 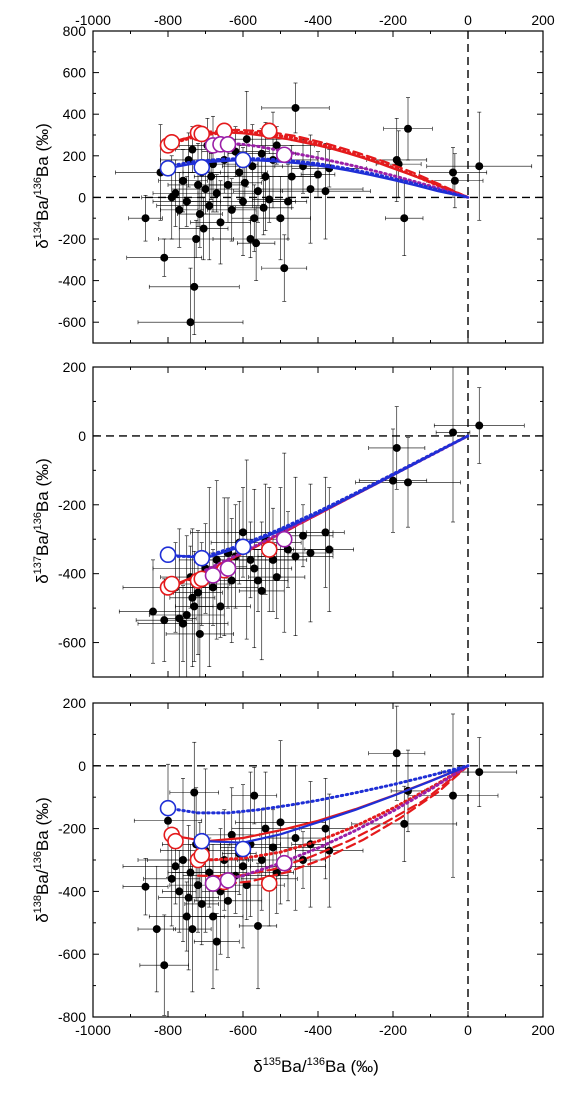 I want to click on x-tick-label-bottom: 200, so click(x=543, y=1030).